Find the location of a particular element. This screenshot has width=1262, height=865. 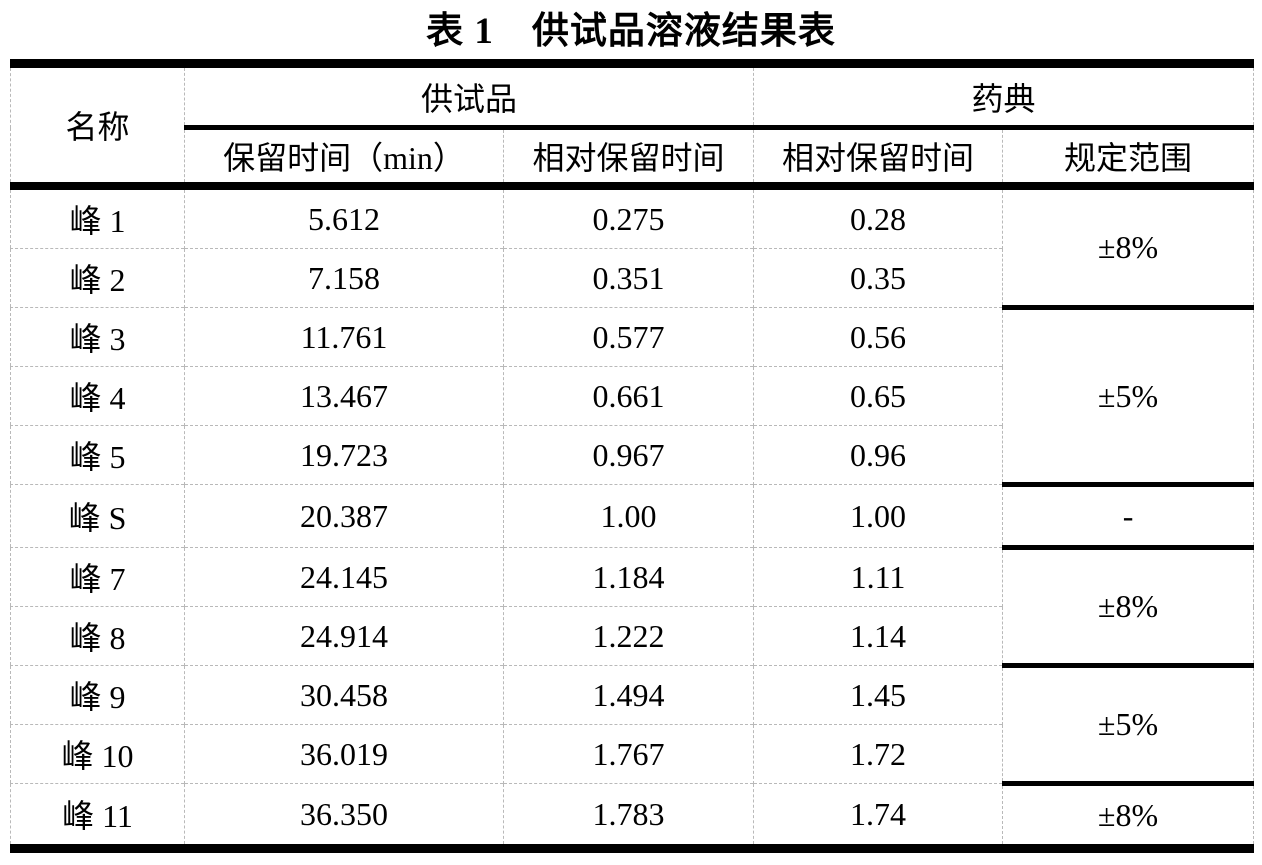

header-specified-range: 规定范围 is located at coordinates (1128, 158).